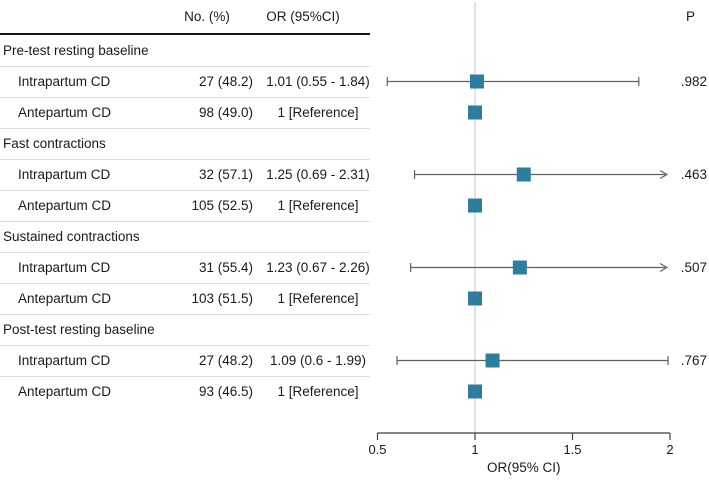 Image resolution: width=709 pixels, height=480 pixels. What do you see at coordinates (693, 81) in the screenshot?
I see `p-value: .982` at bounding box center [693, 81].